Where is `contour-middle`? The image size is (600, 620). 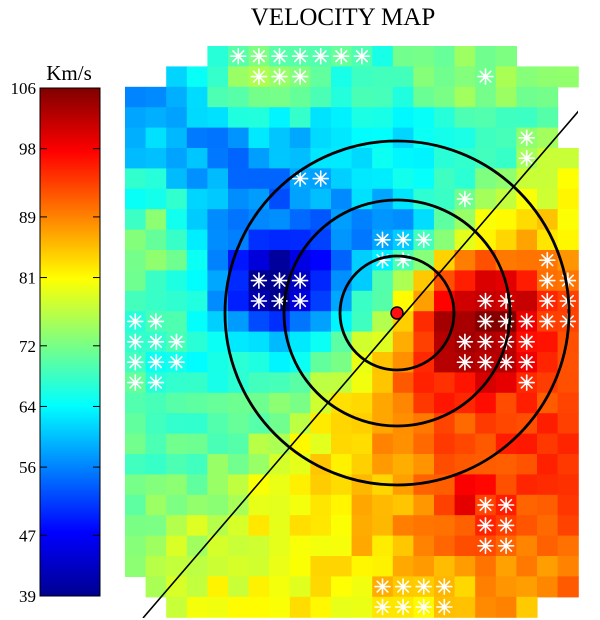 contour-middle is located at coordinates (397, 313).